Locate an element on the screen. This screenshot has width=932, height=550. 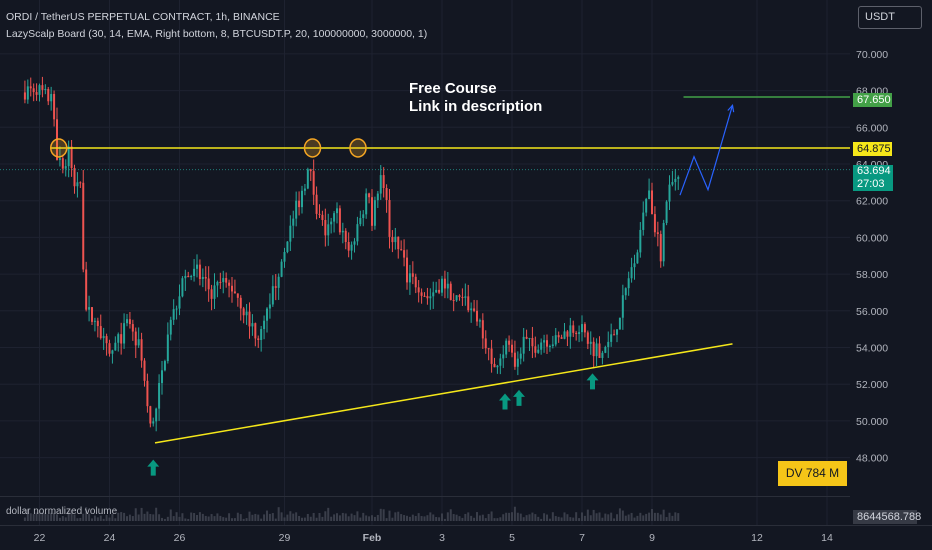
resistance-price-tag: 64.875 is located at coordinates (872, 149).